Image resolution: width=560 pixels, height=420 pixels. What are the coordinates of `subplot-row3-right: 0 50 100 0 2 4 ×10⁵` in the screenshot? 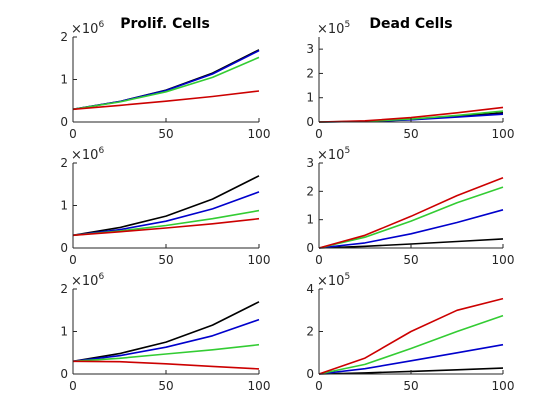 It's located at (410, 332).